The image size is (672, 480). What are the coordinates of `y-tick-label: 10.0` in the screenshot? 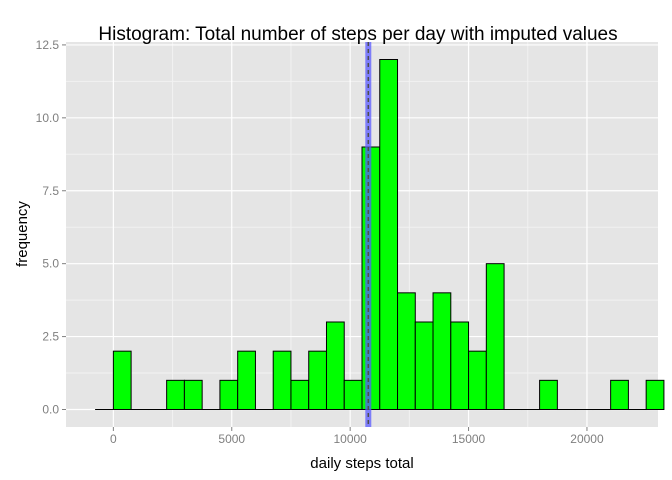 It's located at (48, 118).